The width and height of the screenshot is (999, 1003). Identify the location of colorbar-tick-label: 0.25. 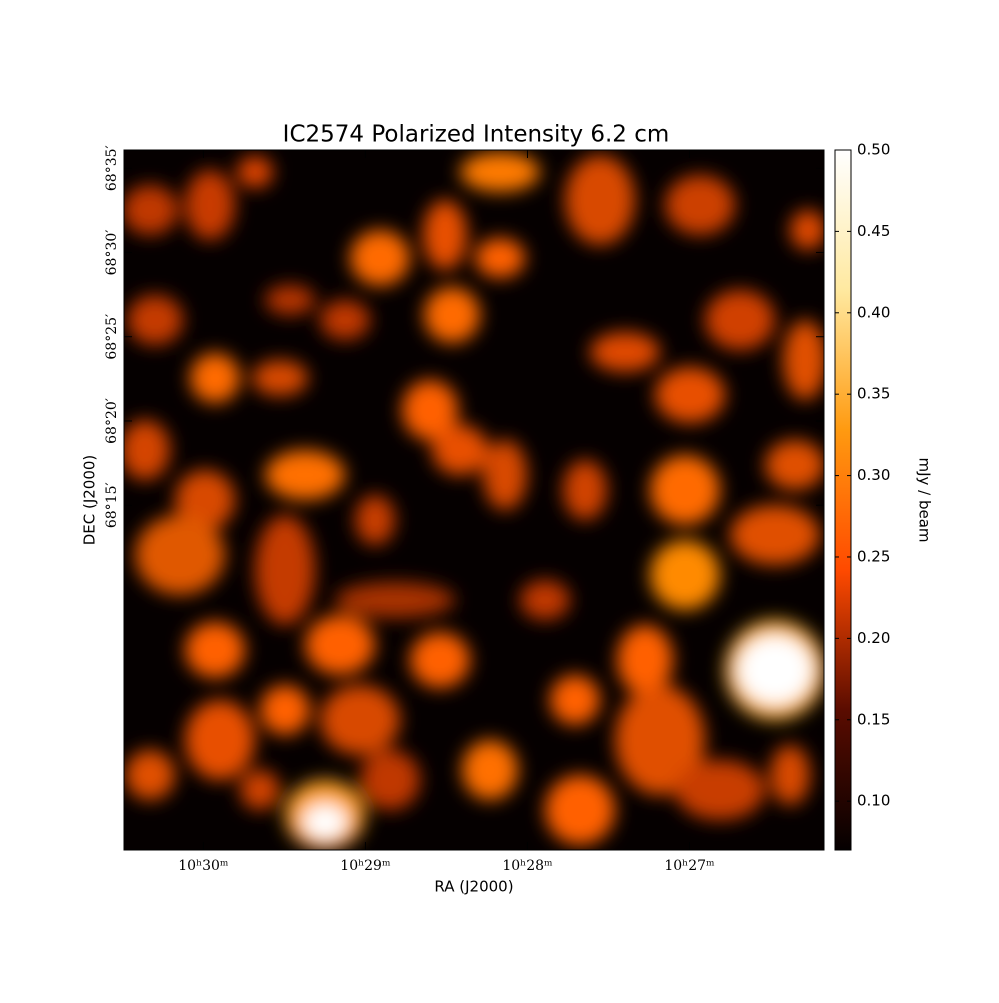
(873, 556).